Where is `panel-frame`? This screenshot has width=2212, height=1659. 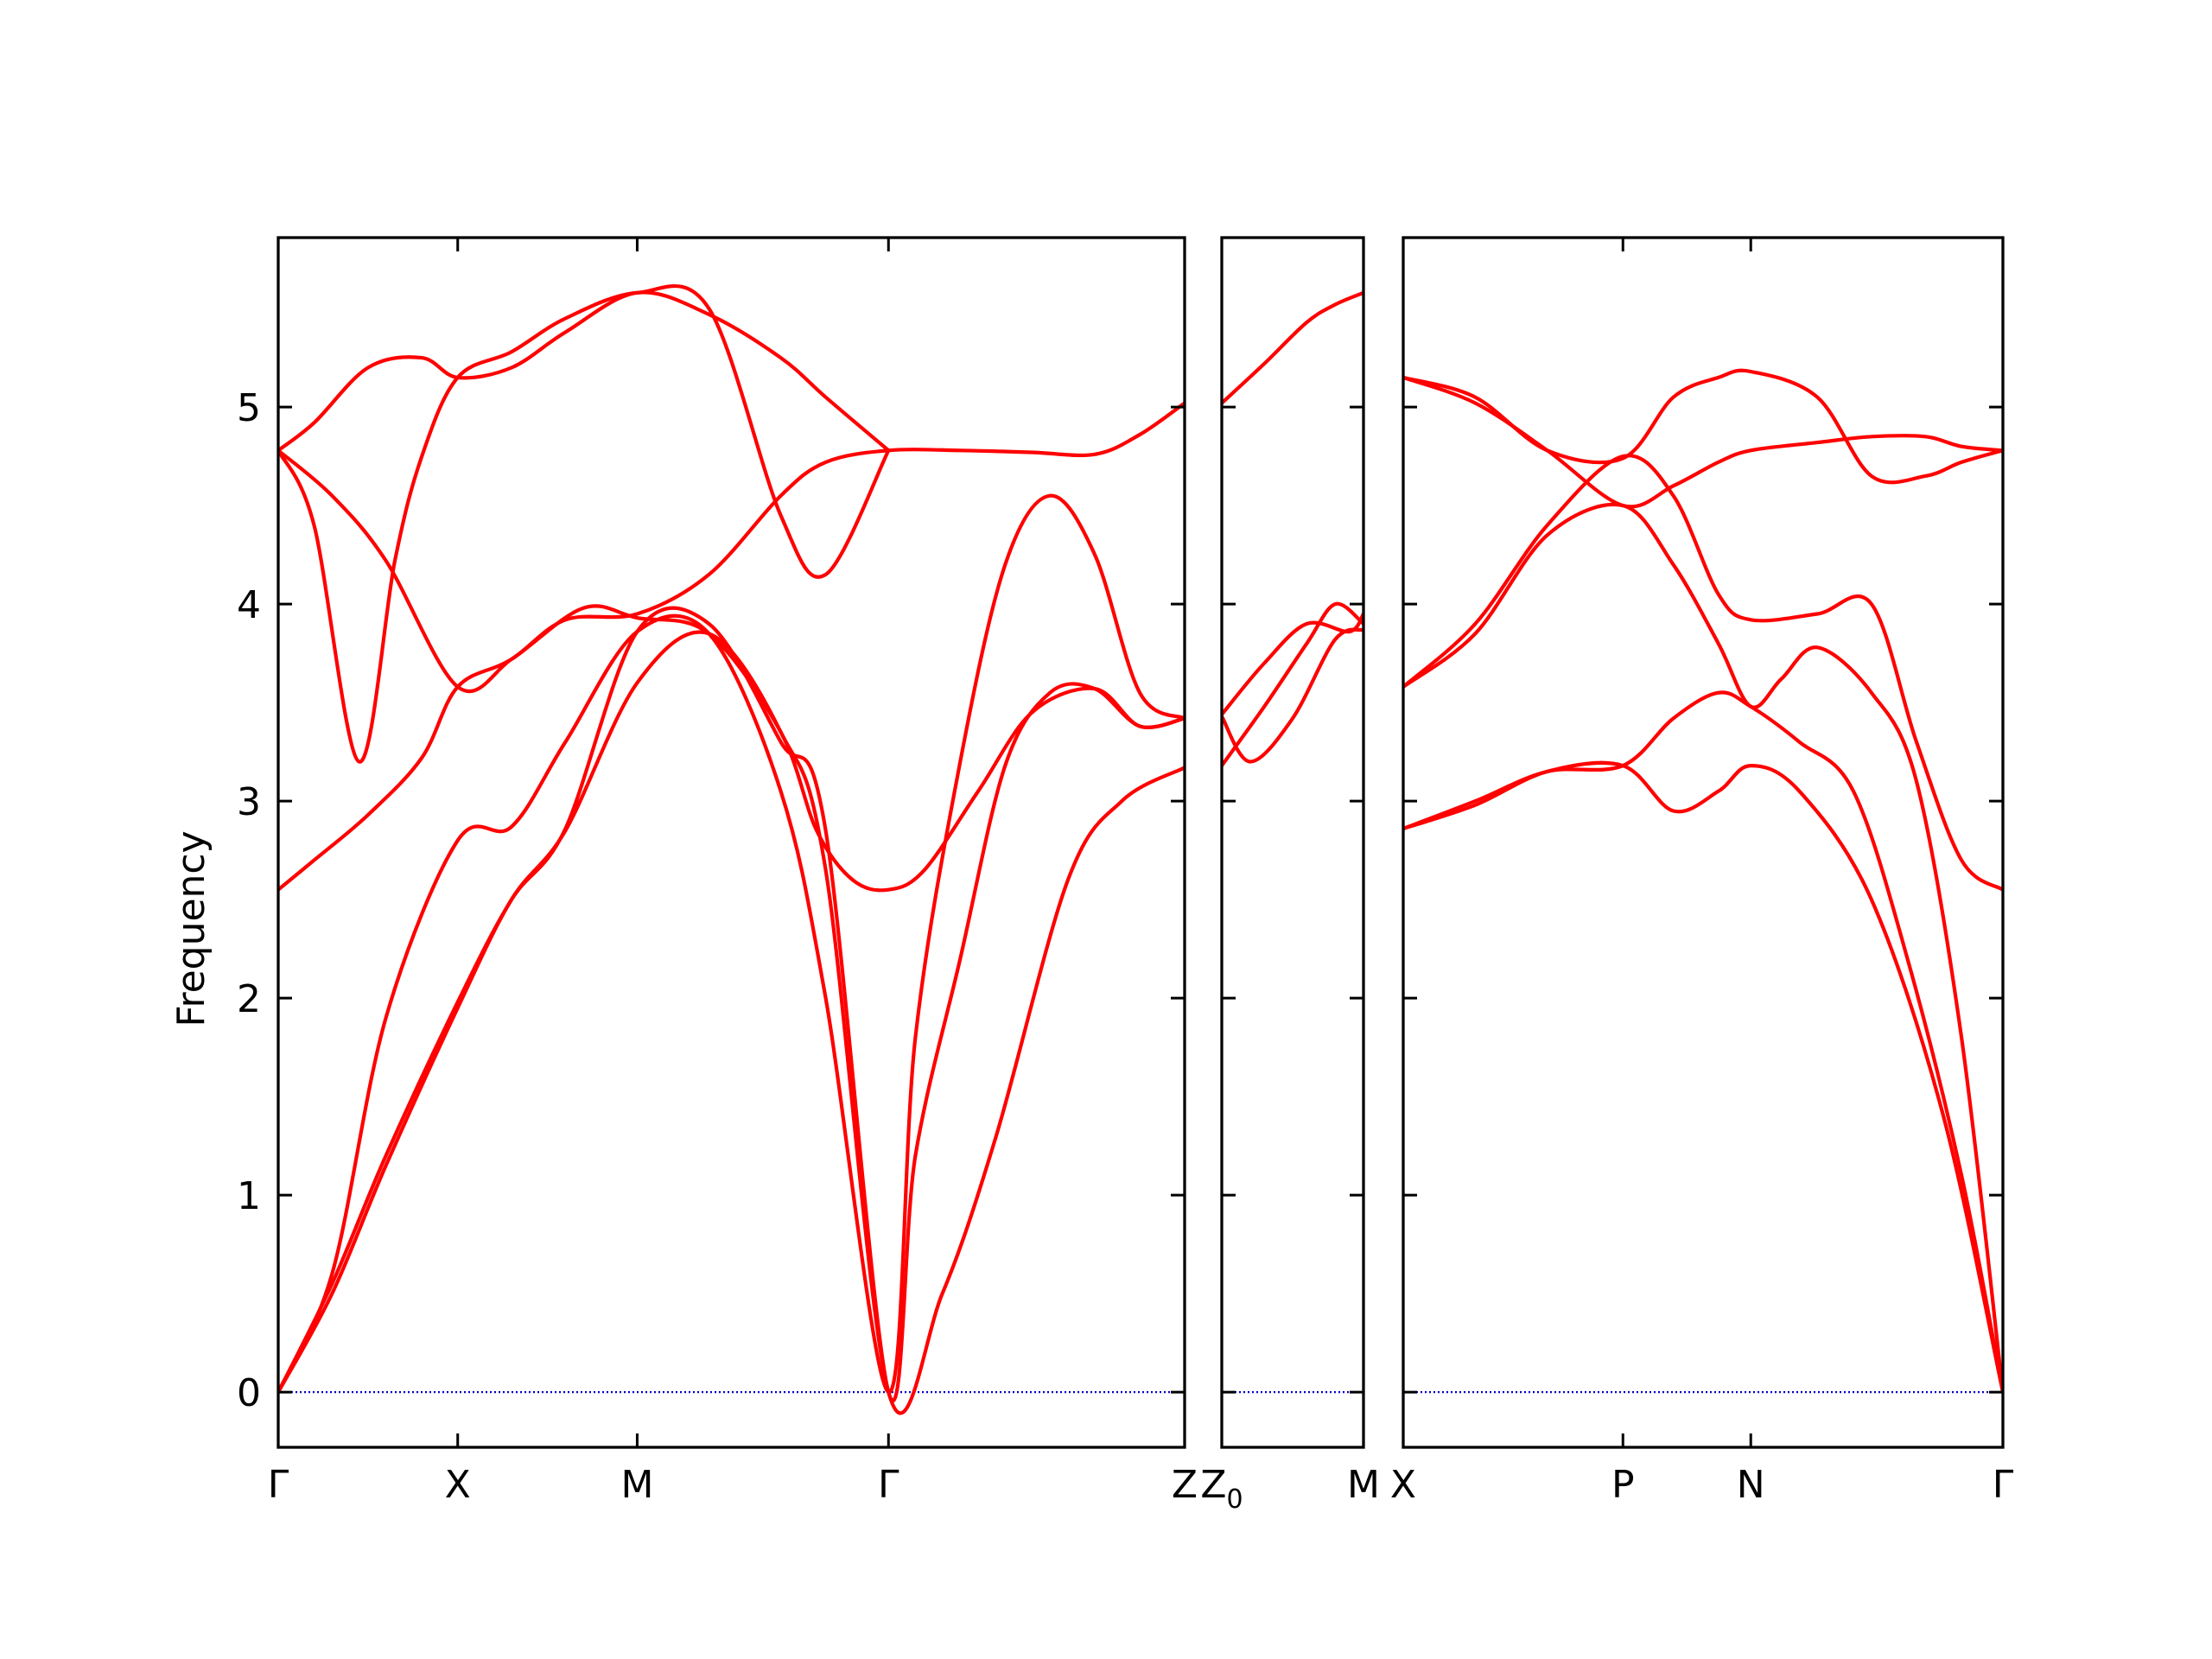 panel-frame is located at coordinates (1292, 842).